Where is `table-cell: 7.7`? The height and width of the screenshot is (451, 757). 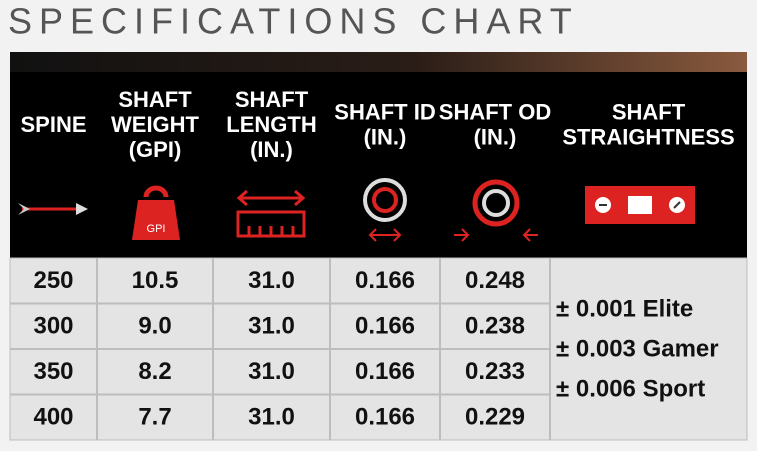 table-cell: 7.7 is located at coordinates (154, 417).